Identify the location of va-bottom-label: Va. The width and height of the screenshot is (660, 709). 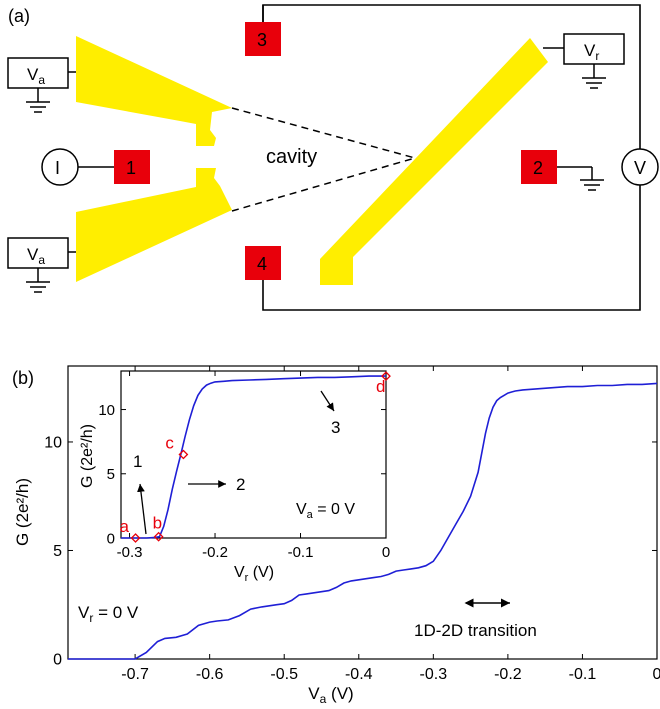
(36, 256).